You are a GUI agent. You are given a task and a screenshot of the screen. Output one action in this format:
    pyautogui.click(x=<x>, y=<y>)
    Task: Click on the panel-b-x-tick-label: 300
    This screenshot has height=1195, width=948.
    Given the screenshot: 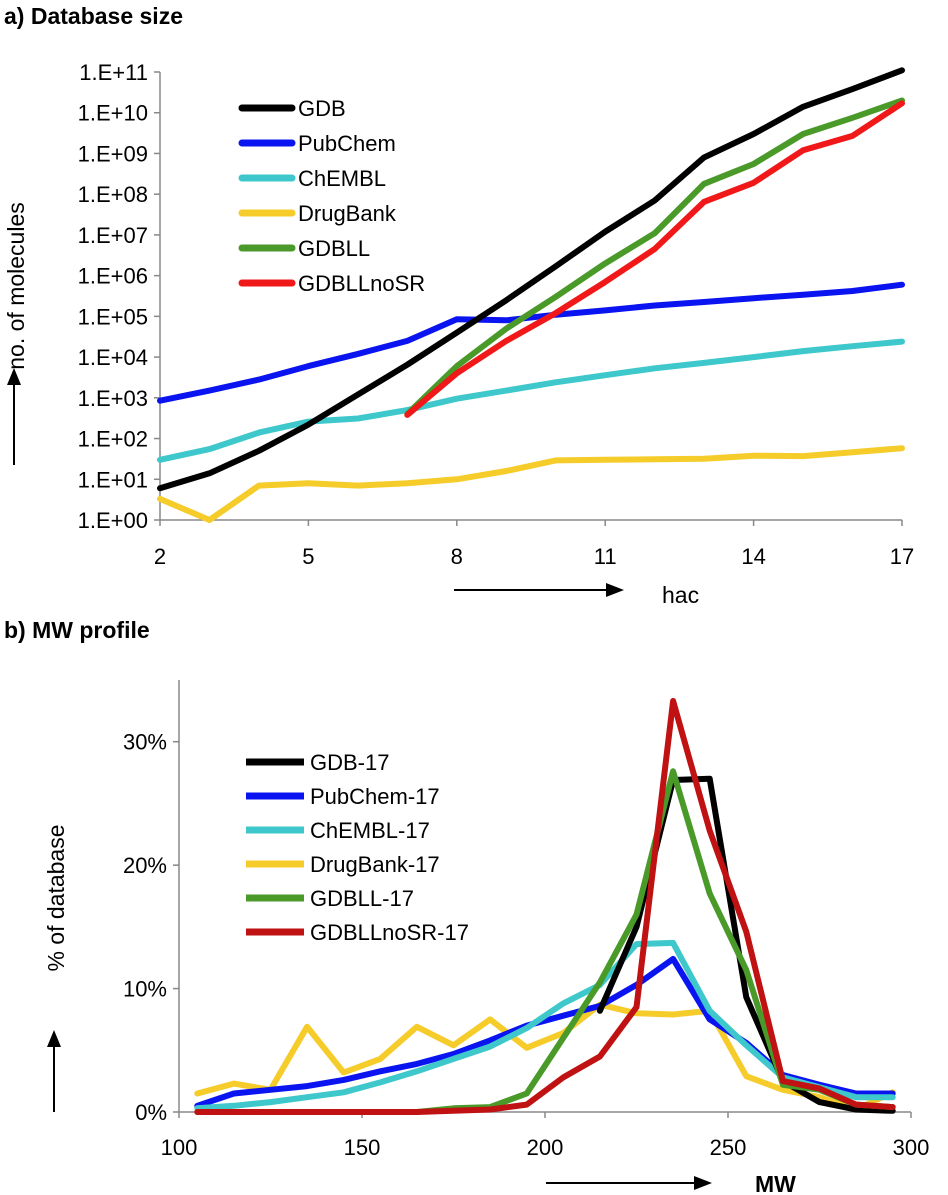 What is the action you would take?
    pyautogui.click(x=911, y=1147)
    